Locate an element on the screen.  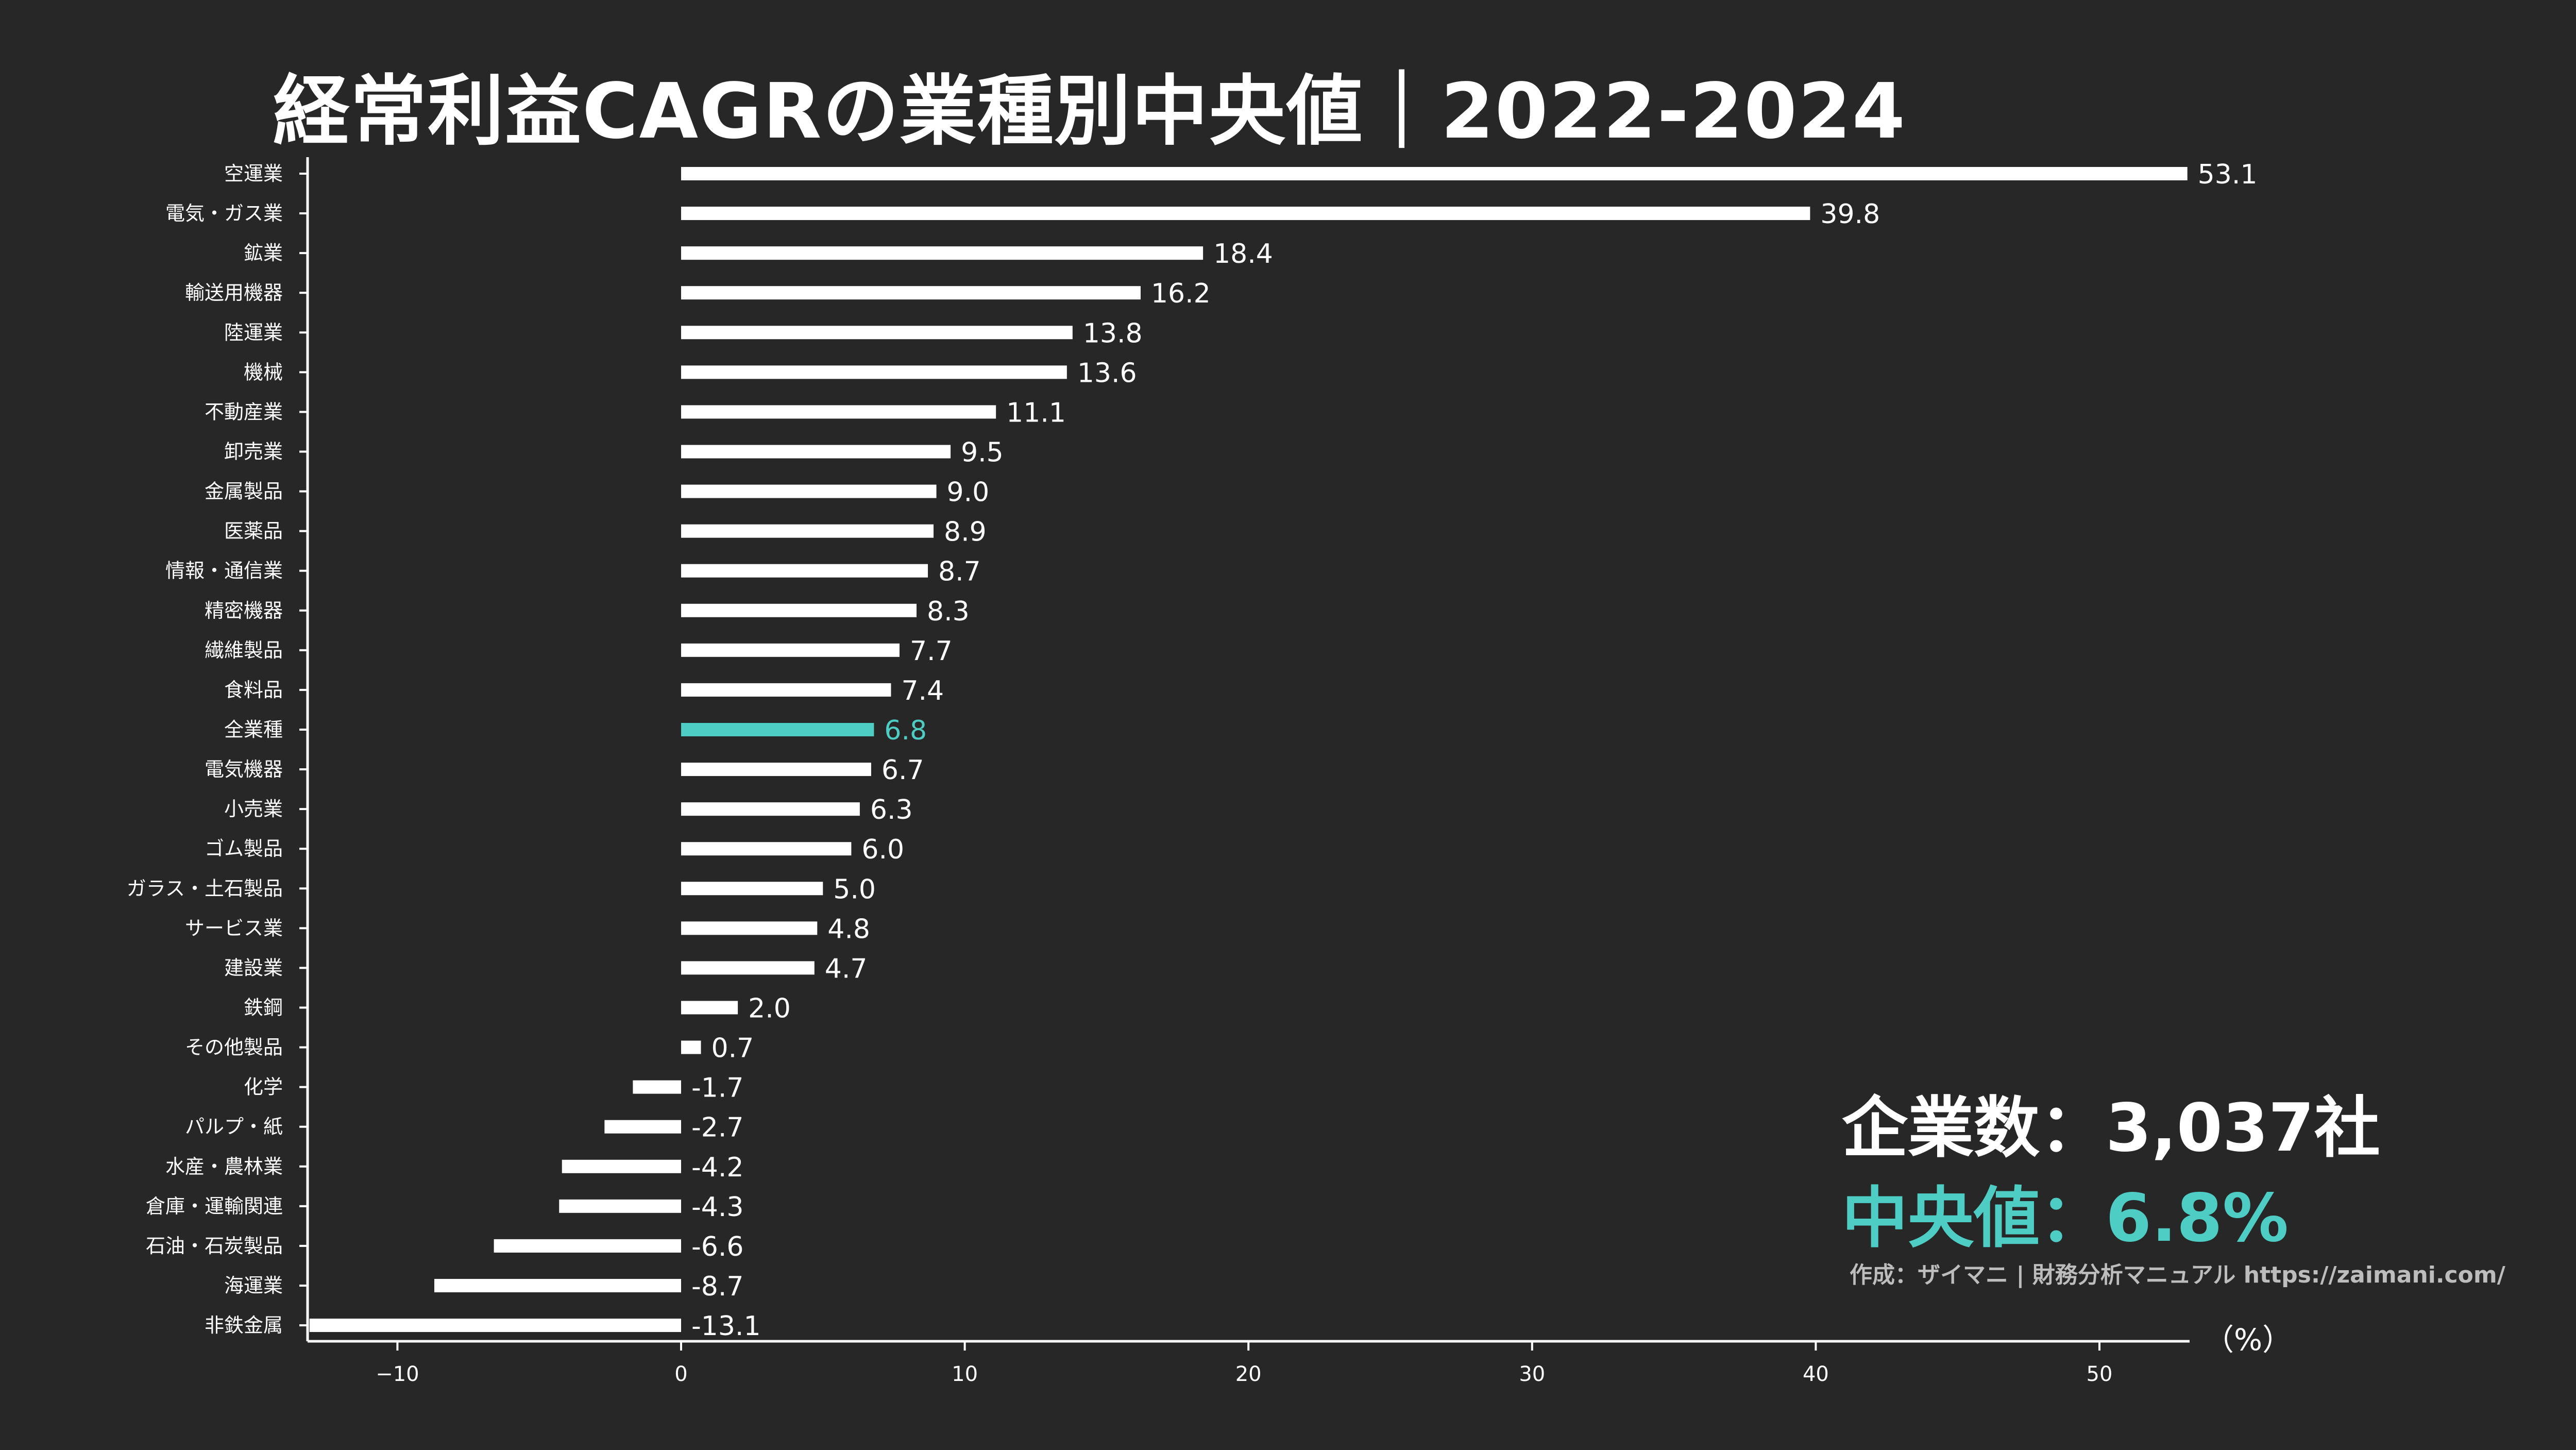
value-label: 6.8 is located at coordinates (905, 731).